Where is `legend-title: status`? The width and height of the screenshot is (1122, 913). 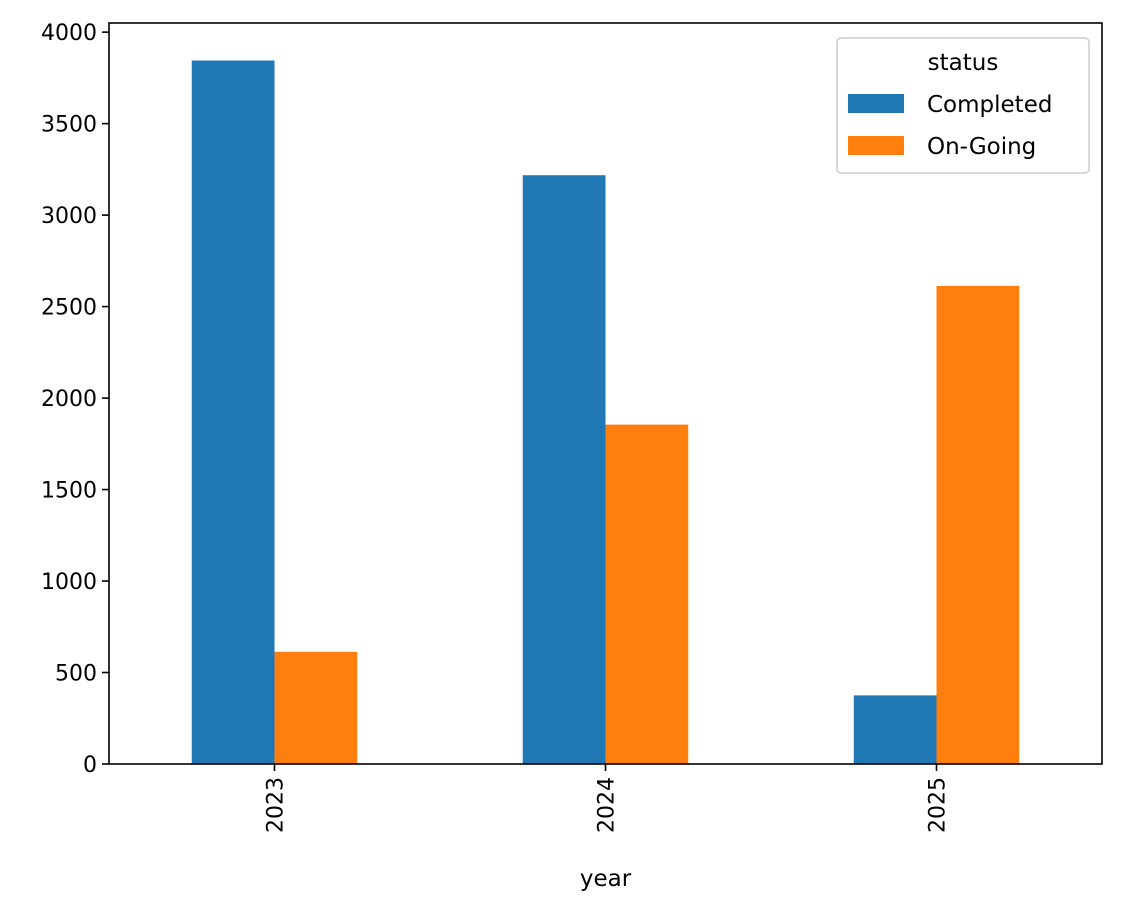 legend-title: status is located at coordinates (963, 63).